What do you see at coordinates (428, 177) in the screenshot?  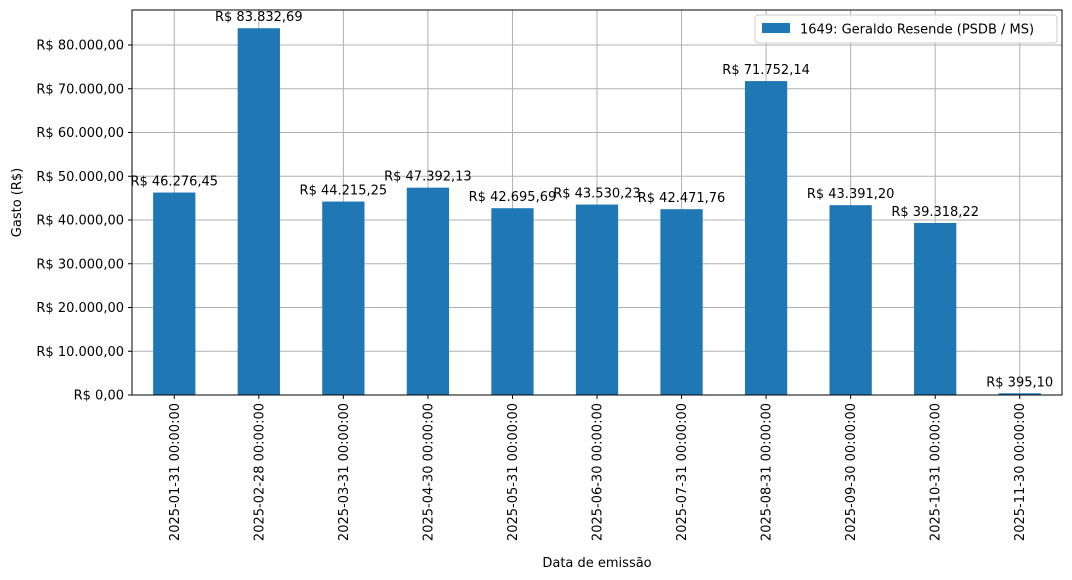 I see `bar-value-label: R$ 47.392,13` at bounding box center [428, 177].